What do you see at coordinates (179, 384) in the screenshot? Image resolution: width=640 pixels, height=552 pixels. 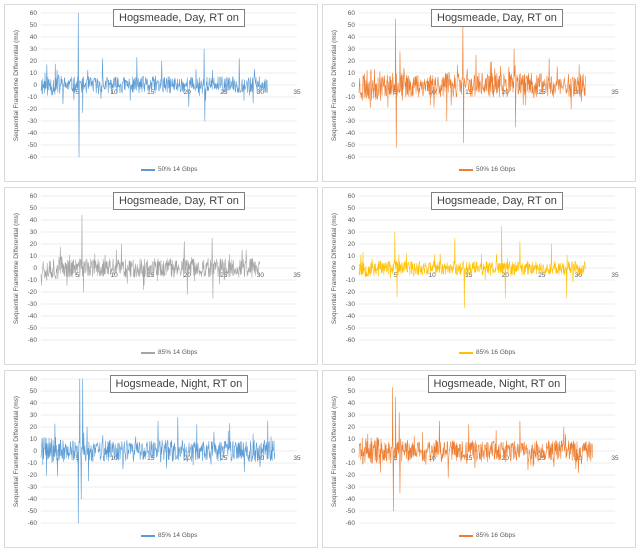 I see `chart-title: Hogsmeade, Night, RT on` at bounding box center [179, 384].